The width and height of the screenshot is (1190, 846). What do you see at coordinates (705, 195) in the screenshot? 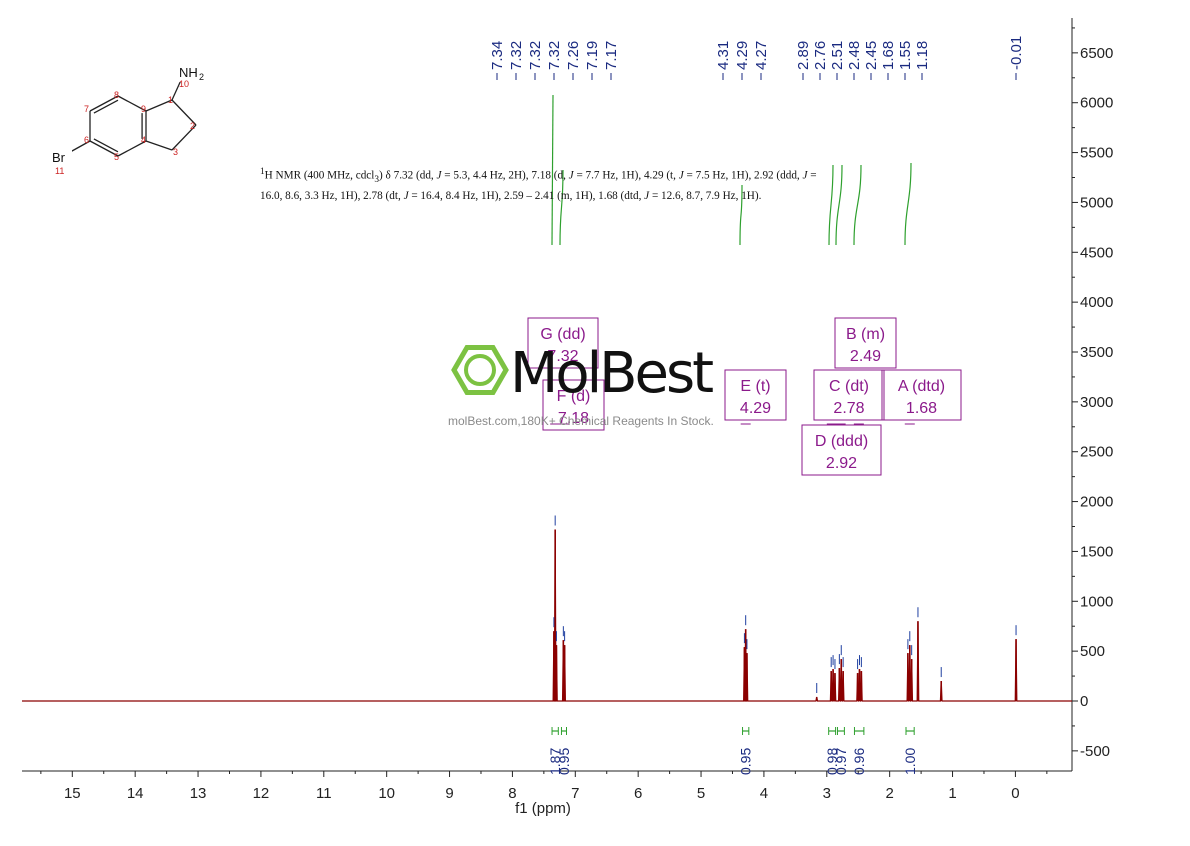
I see `nmr-seg6: = 12.6, 8.7, 7.9 Hz, 1H).` at bounding box center [705, 195].